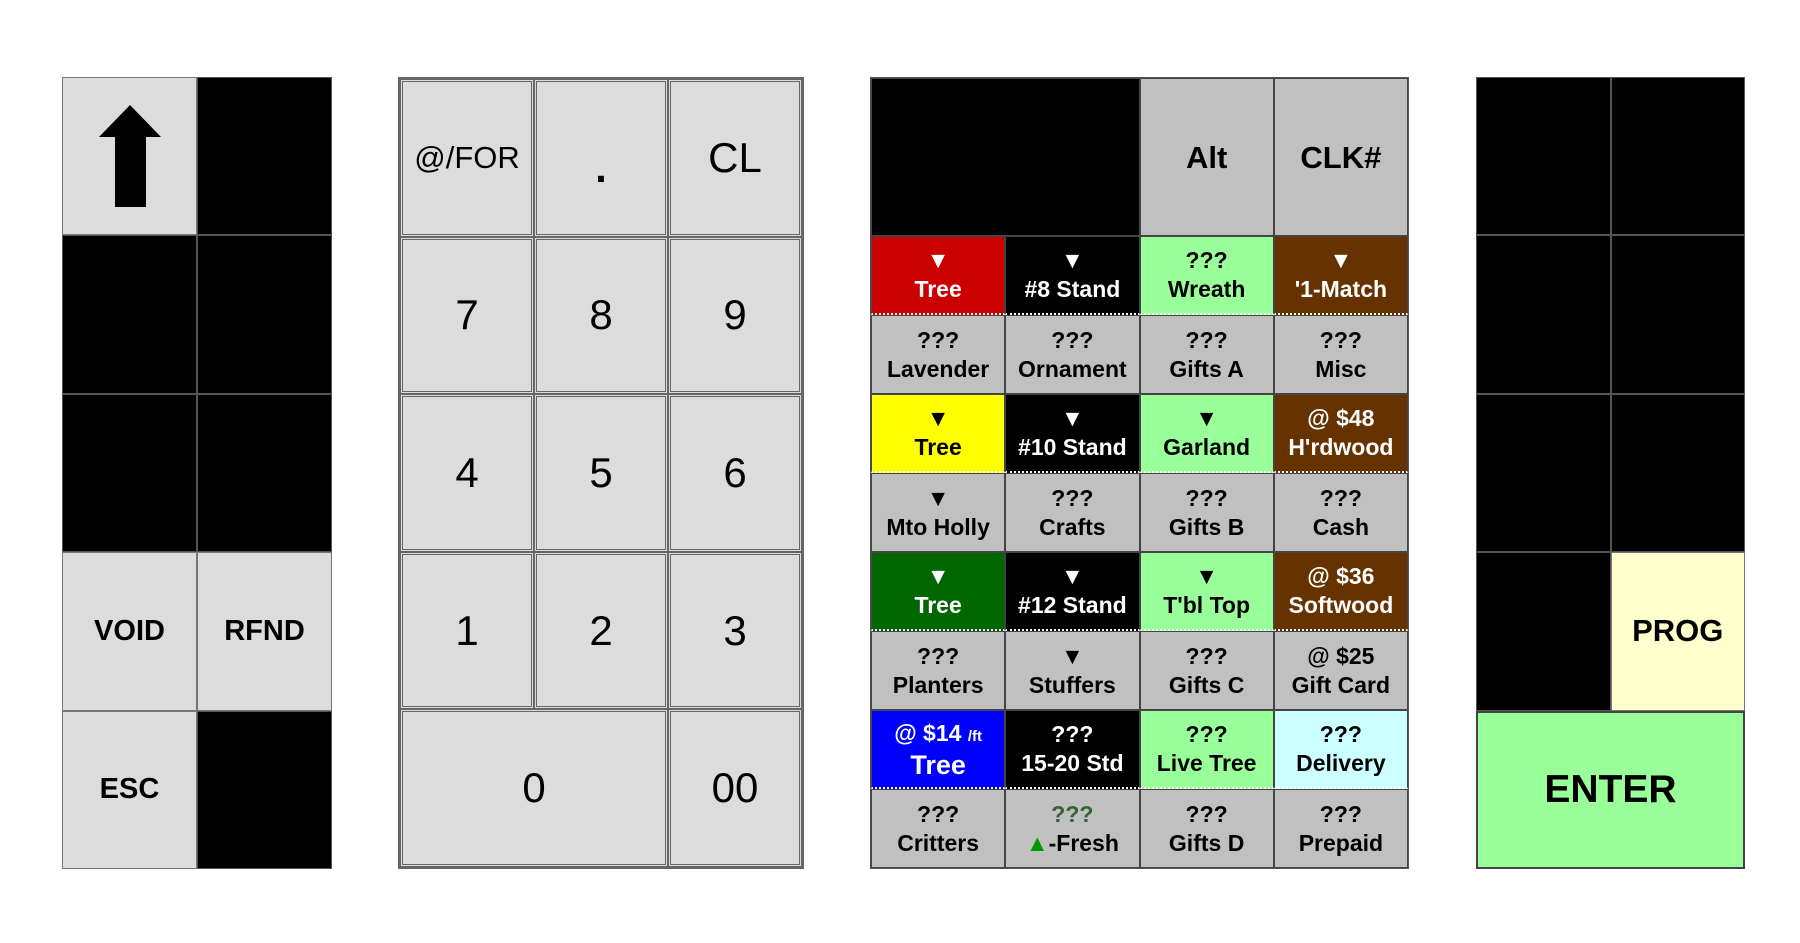  Describe the element at coordinates (1340, 591) in the screenshot. I see `dept-key-softwood: @ $36 Softwood` at that location.